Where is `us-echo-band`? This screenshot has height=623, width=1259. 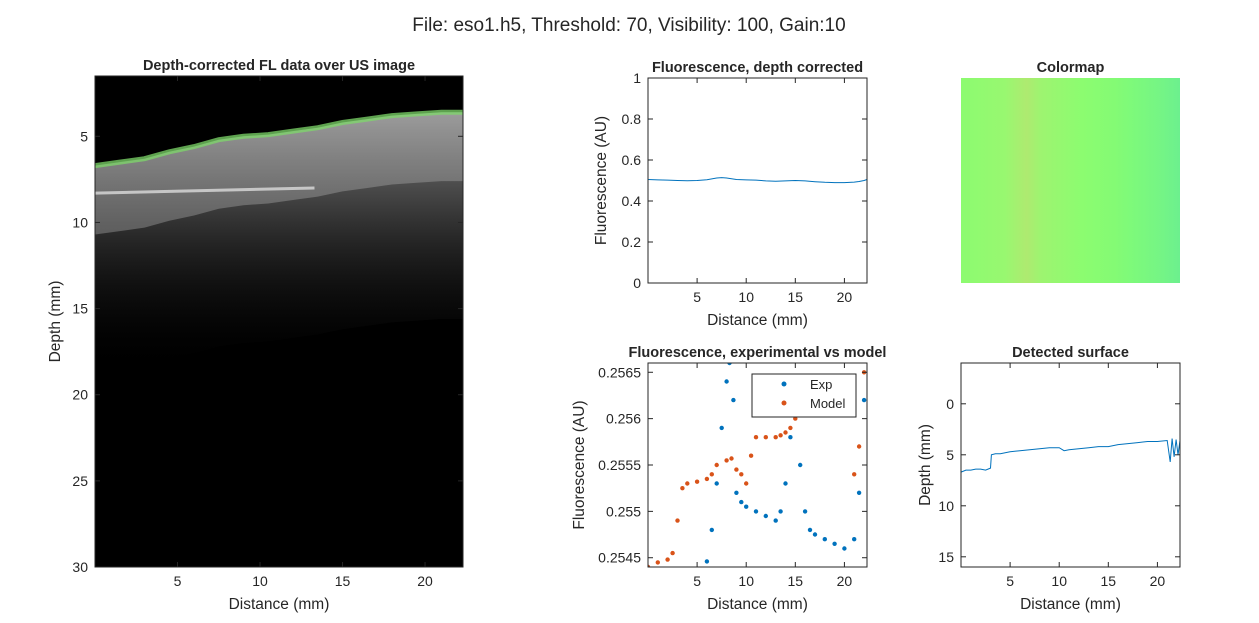
us-echo-band is located at coordinates (204, 190).